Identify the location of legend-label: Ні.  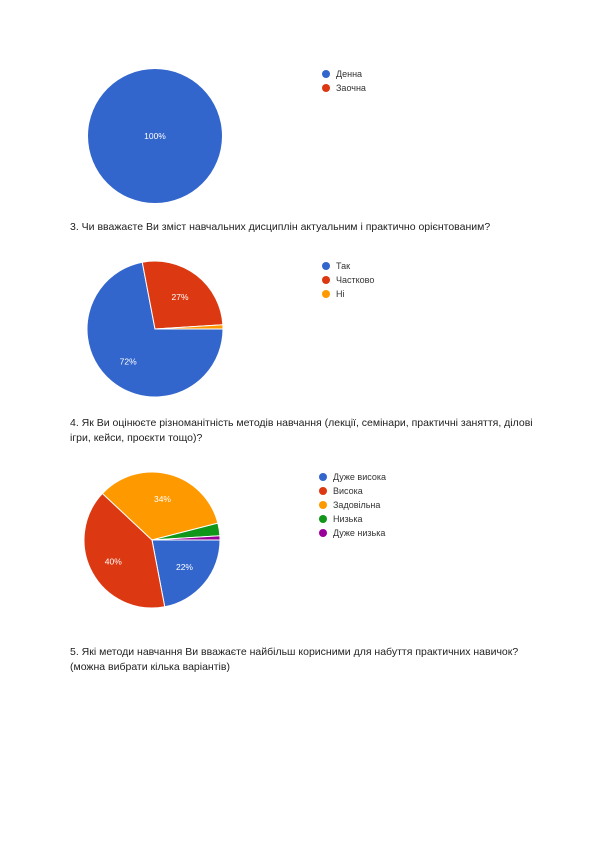
(340, 294).